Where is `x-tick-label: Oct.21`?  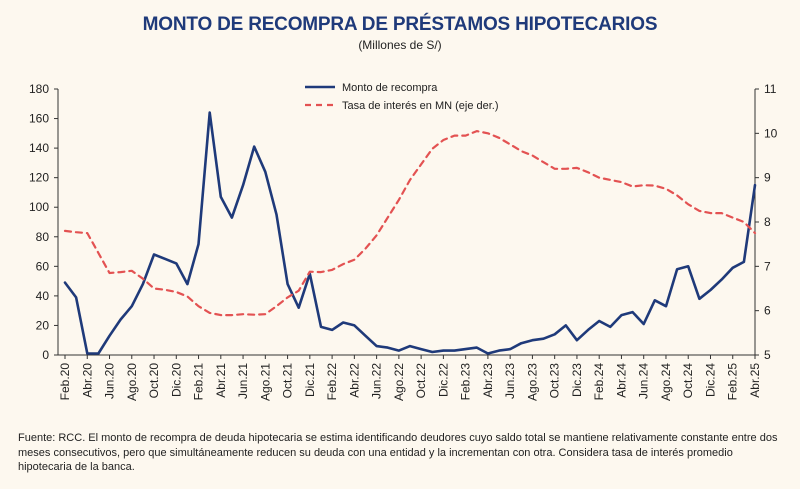
x-tick-label: Oct.21 is located at coordinates (288, 381).